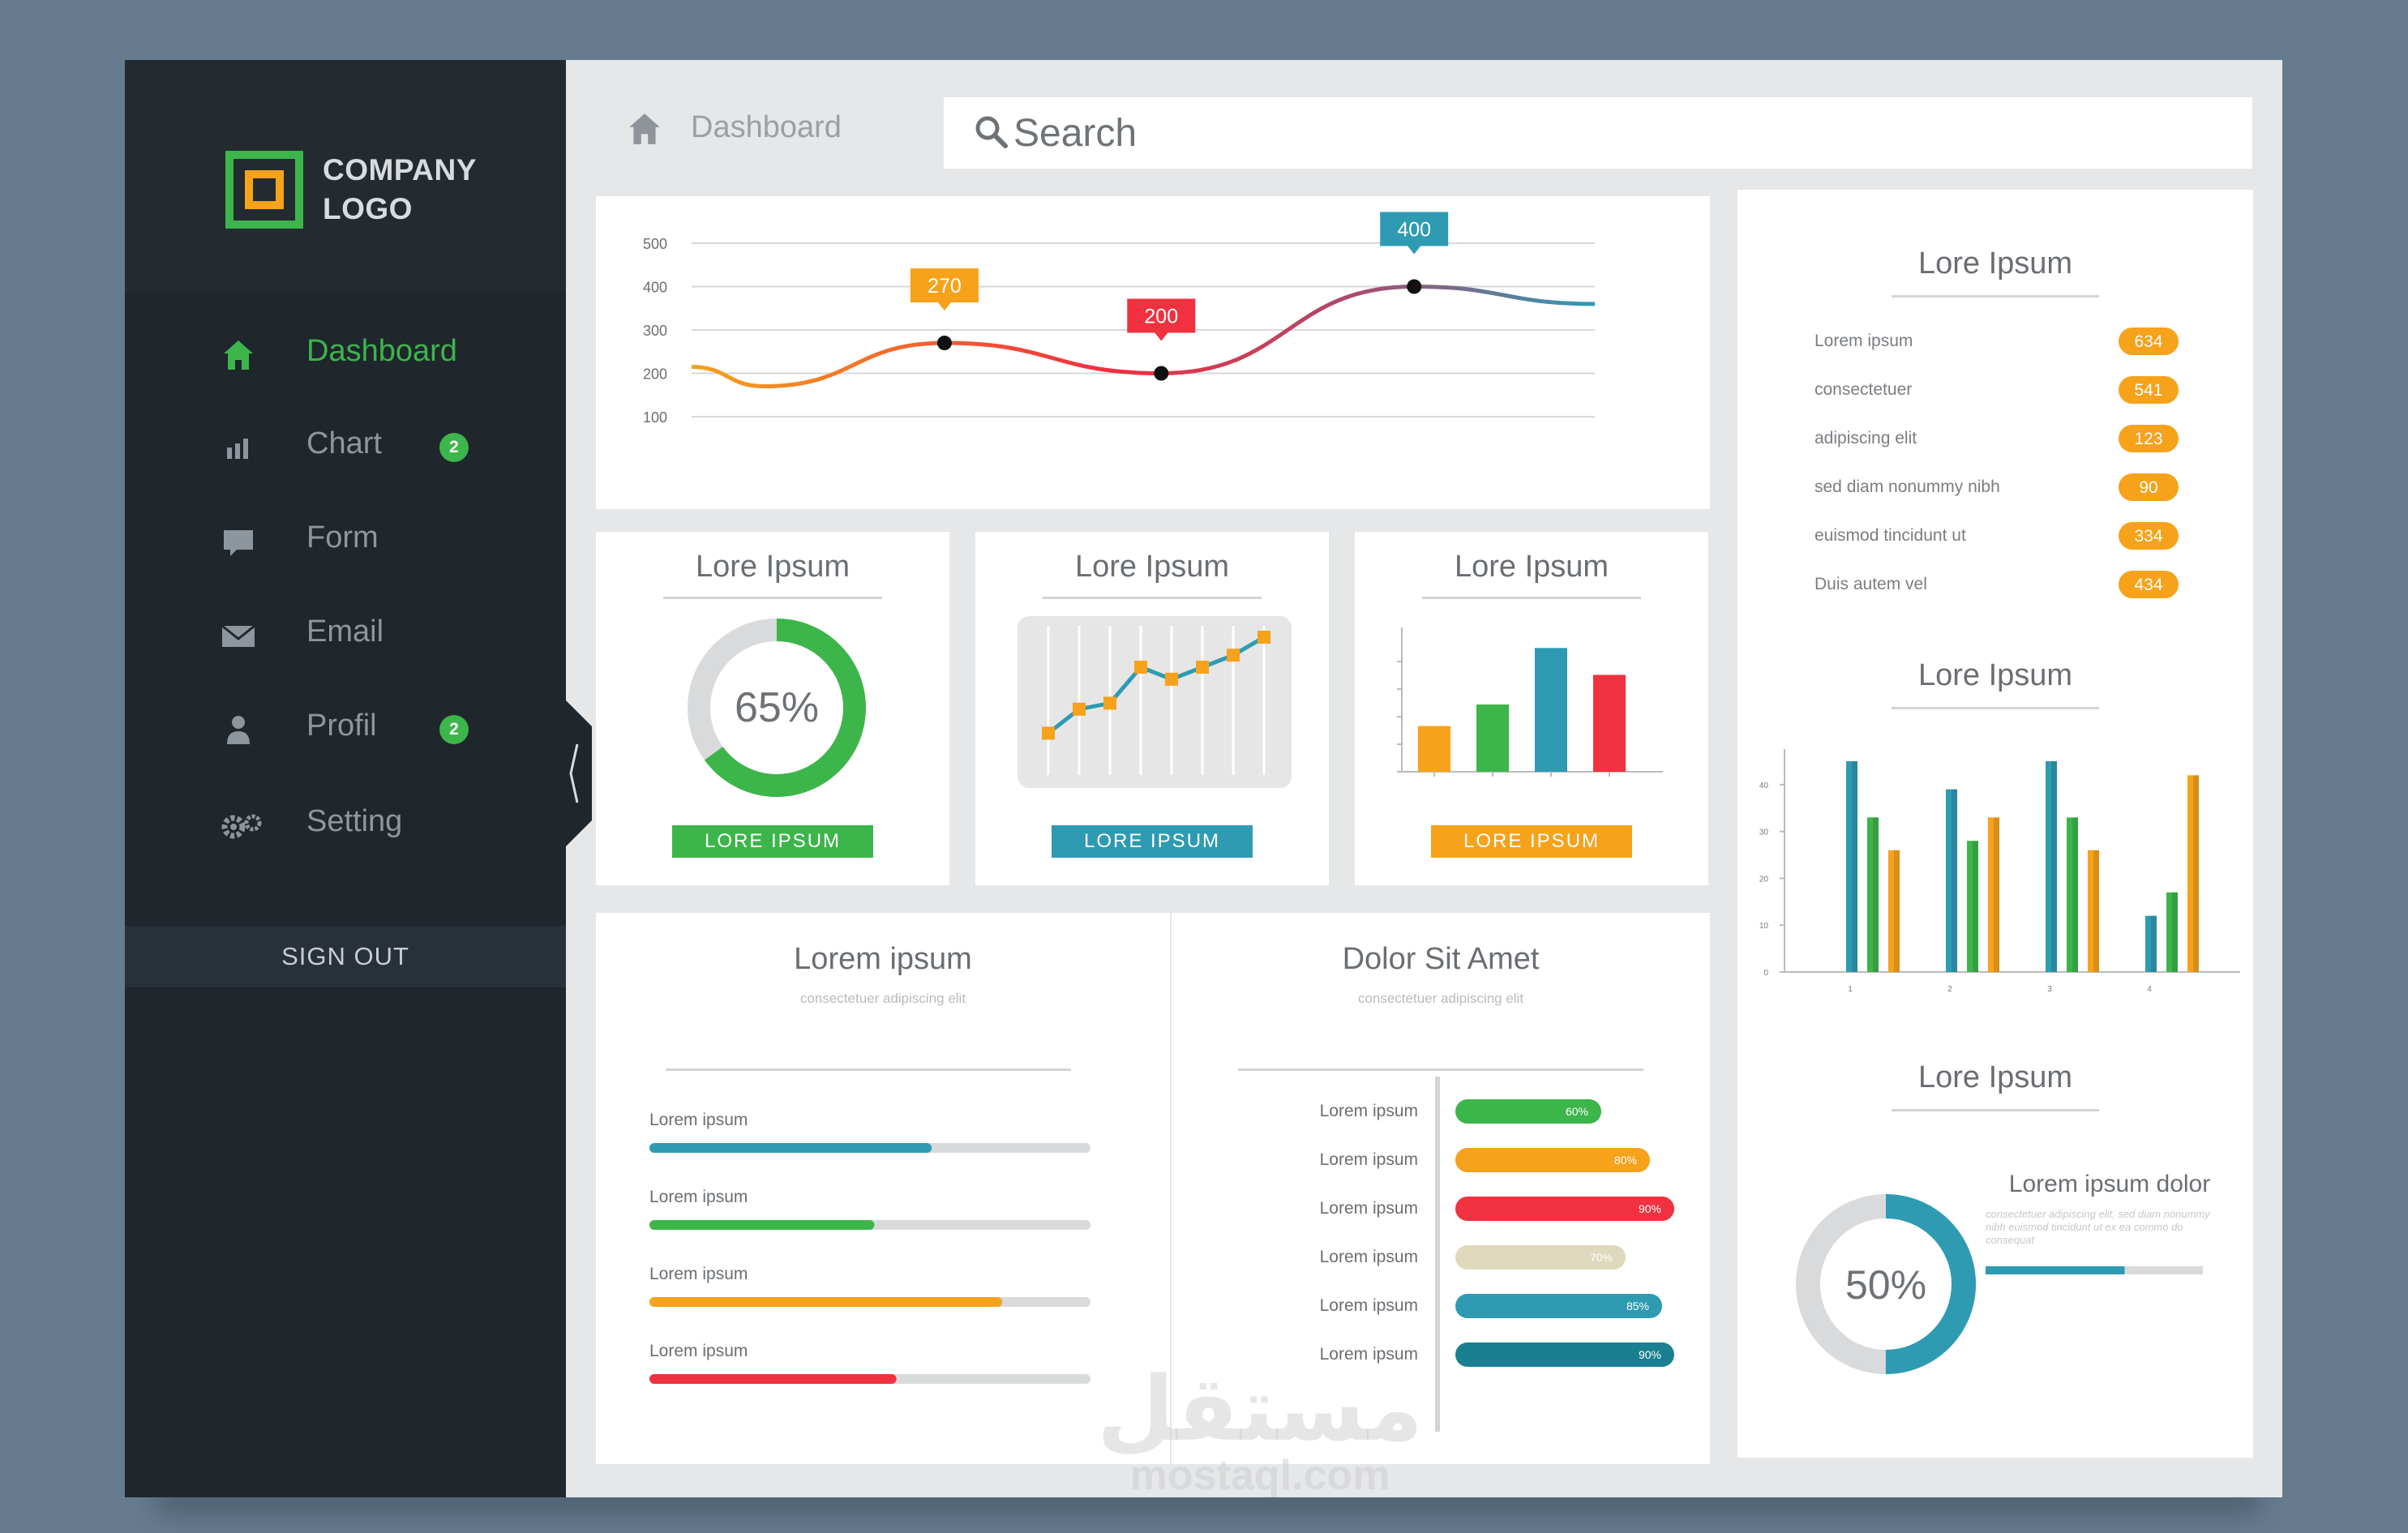 The image size is (2408, 1533). What do you see at coordinates (1863, 390) in the screenshot?
I see `stat-label: consectetuer` at bounding box center [1863, 390].